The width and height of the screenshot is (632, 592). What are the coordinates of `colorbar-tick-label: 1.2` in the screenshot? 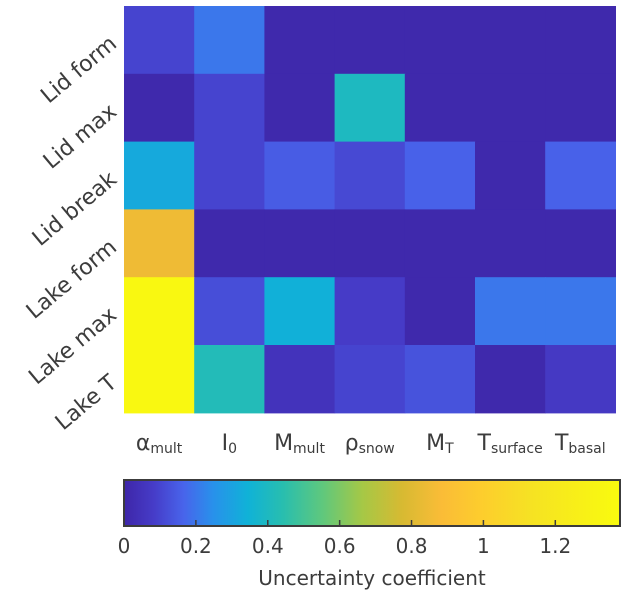 It's located at (555, 546).